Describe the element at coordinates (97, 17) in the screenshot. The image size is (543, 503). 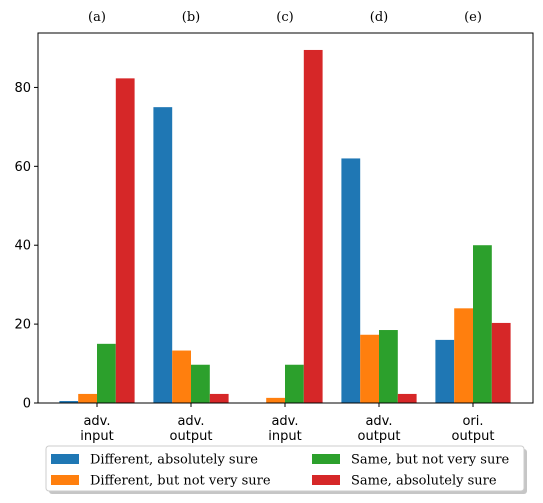
I see `panel-label: (a)` at that location.